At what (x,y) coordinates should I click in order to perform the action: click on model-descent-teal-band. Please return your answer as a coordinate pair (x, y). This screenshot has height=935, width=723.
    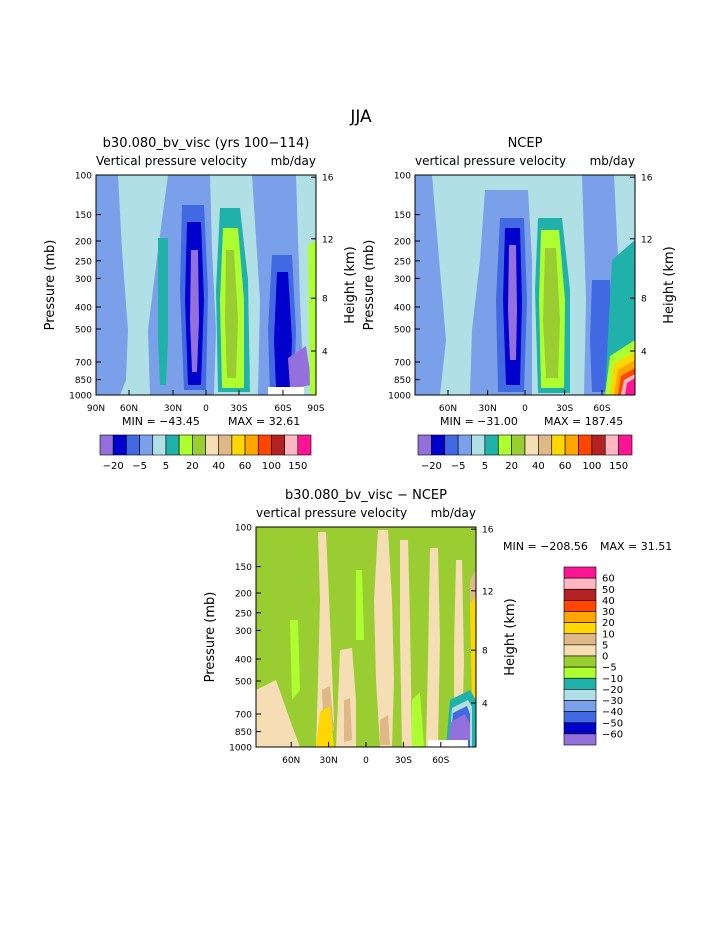
    Looking at the image, I should click on (163, 311).